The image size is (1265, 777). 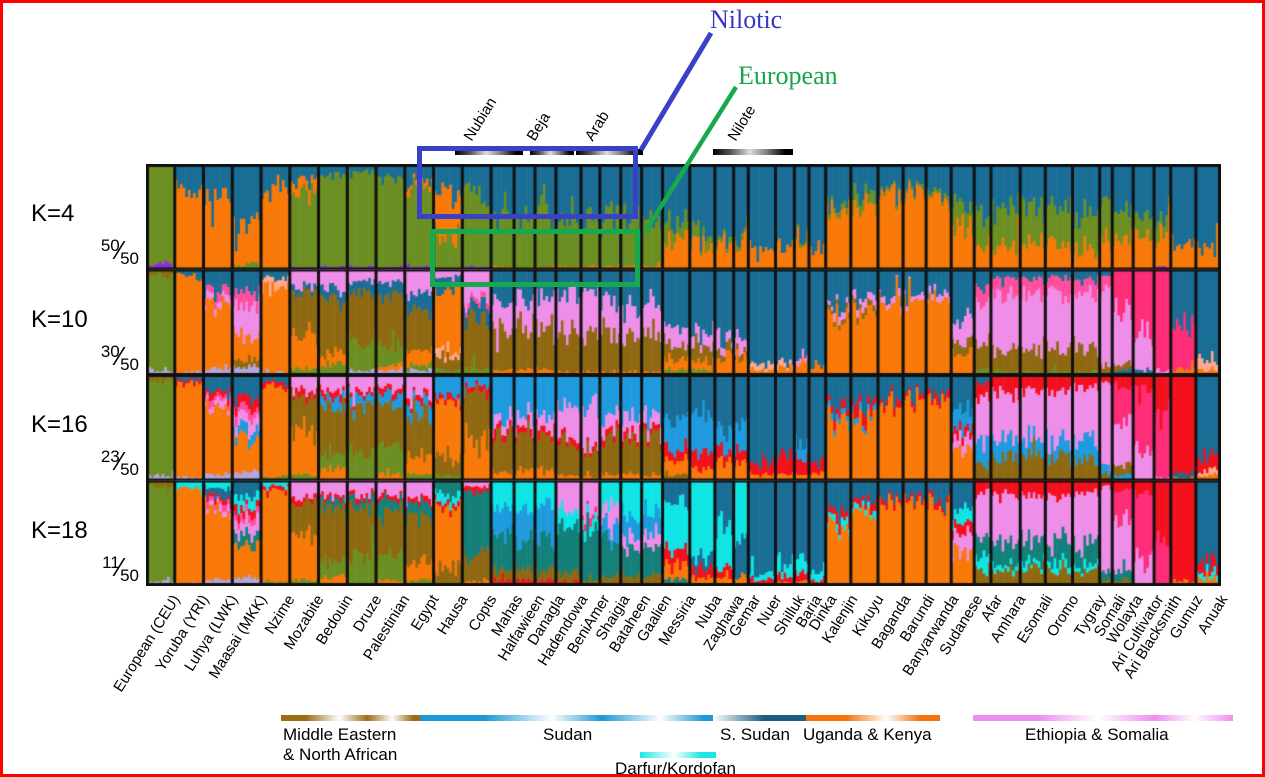 What do you see at coordinates (1097, 734) in the screenshot?
I see `legend-label-ethiopia-somalia: Ethiopia & Somalia` at bounding box center [1097, 734].